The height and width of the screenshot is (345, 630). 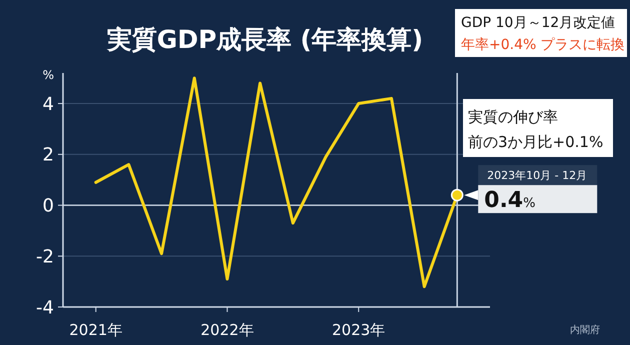 What do you see at coordinates (513, 117) in the screenshot?
I see `annotation: 実質の伸び率` at bounding box center [513, 117].